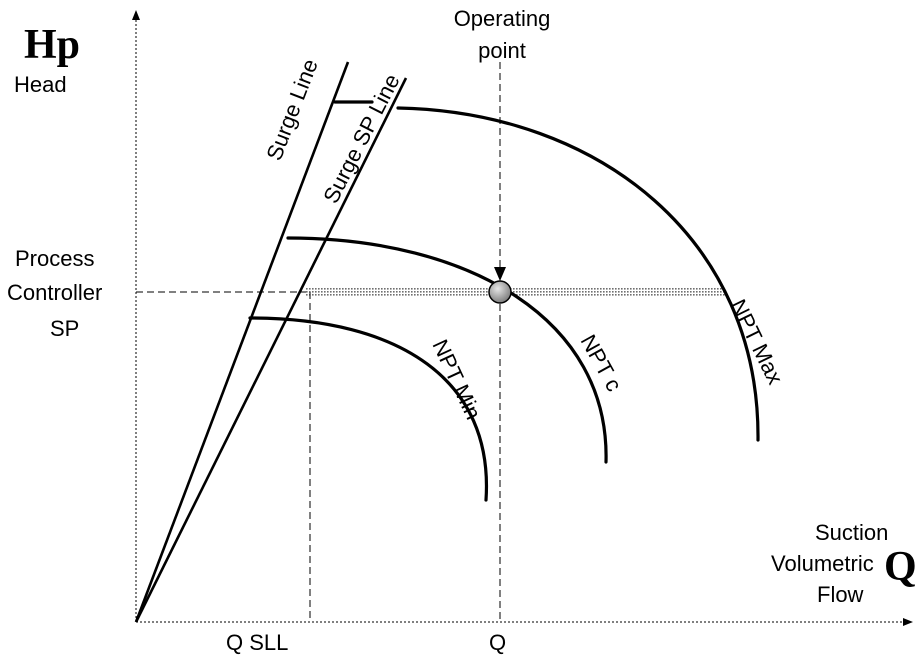 This screenshot has width=915, height=655. Describe the element at coordinates (361, 138) in the screenshot. I see `surge-sp-line-label: Surge SP Line` at that location.